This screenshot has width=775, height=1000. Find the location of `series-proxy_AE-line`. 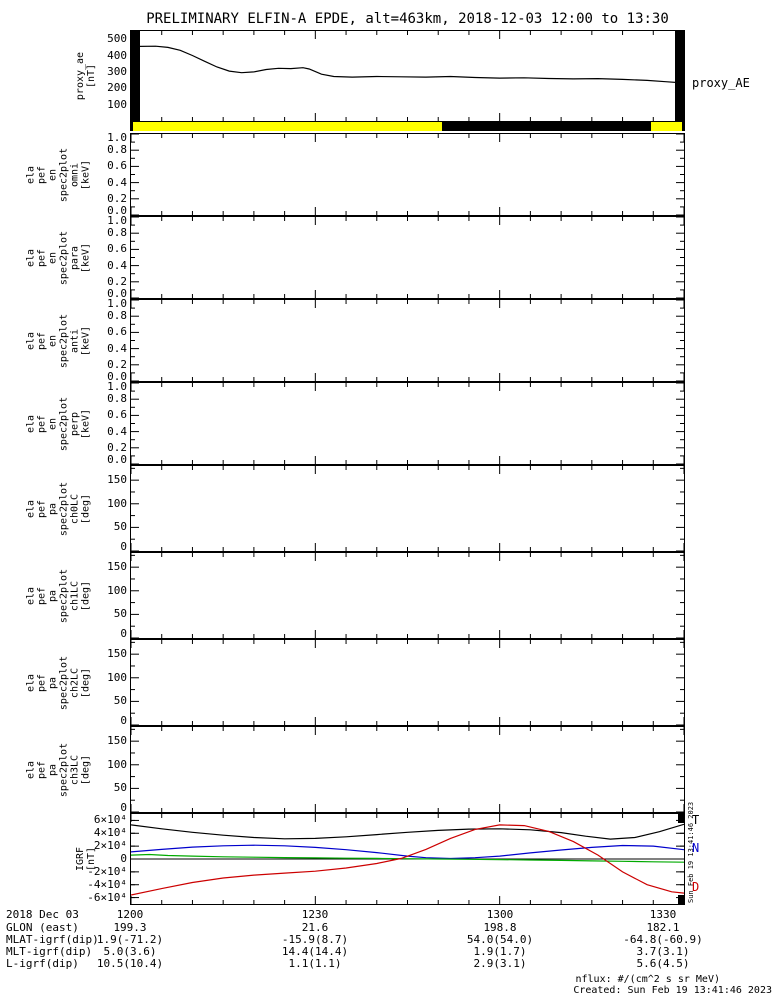

series-proxy_AE-line is located at coordinates (407, 64).